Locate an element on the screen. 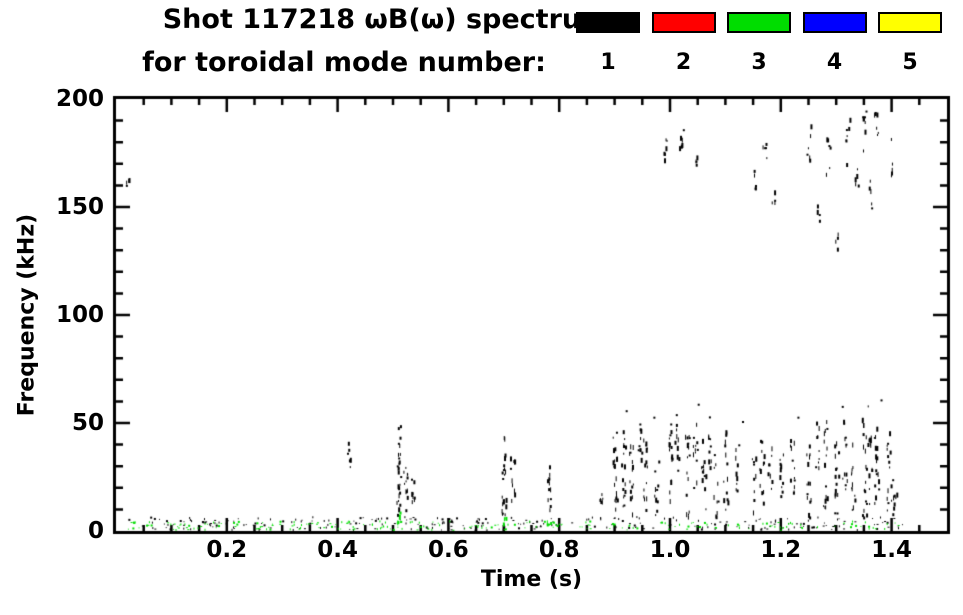 This screenshot has height=615, width=963. x-tick-label-0.6: 0.6 is located at coordinates (448, 550).